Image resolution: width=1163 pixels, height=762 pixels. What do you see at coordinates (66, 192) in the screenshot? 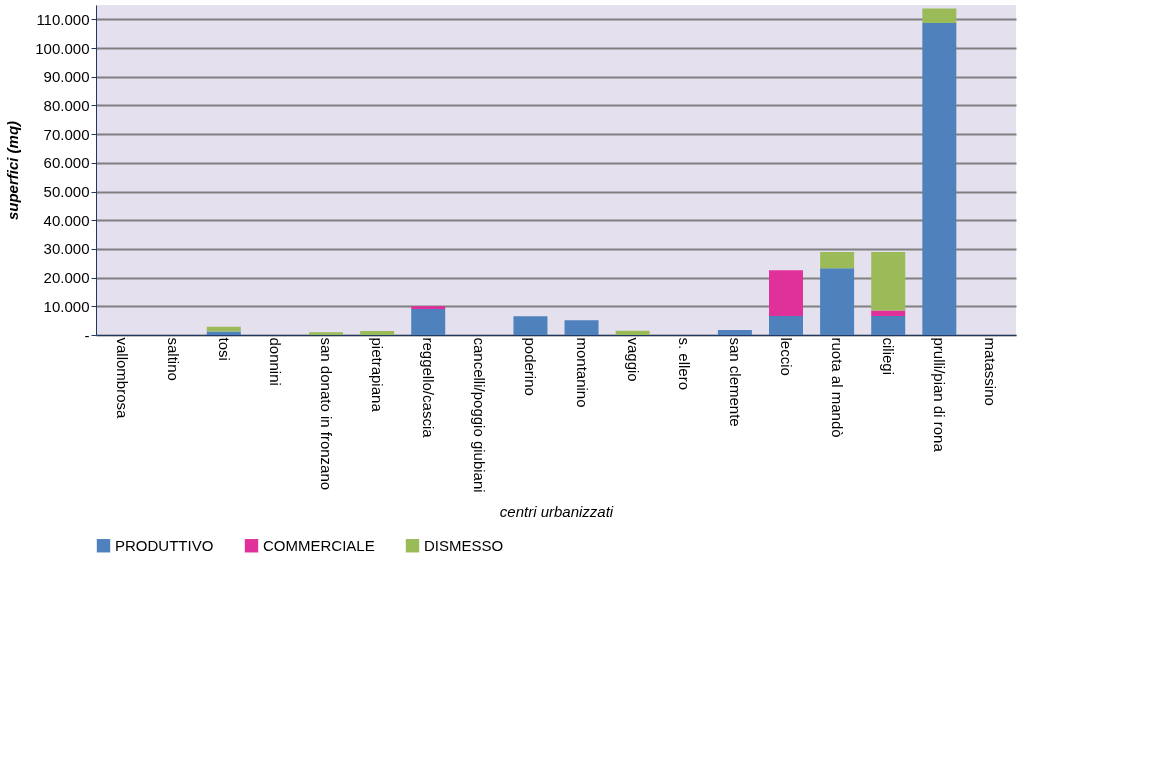
I see `y-tick-label: 50.000` at bounding box center [66, 192].